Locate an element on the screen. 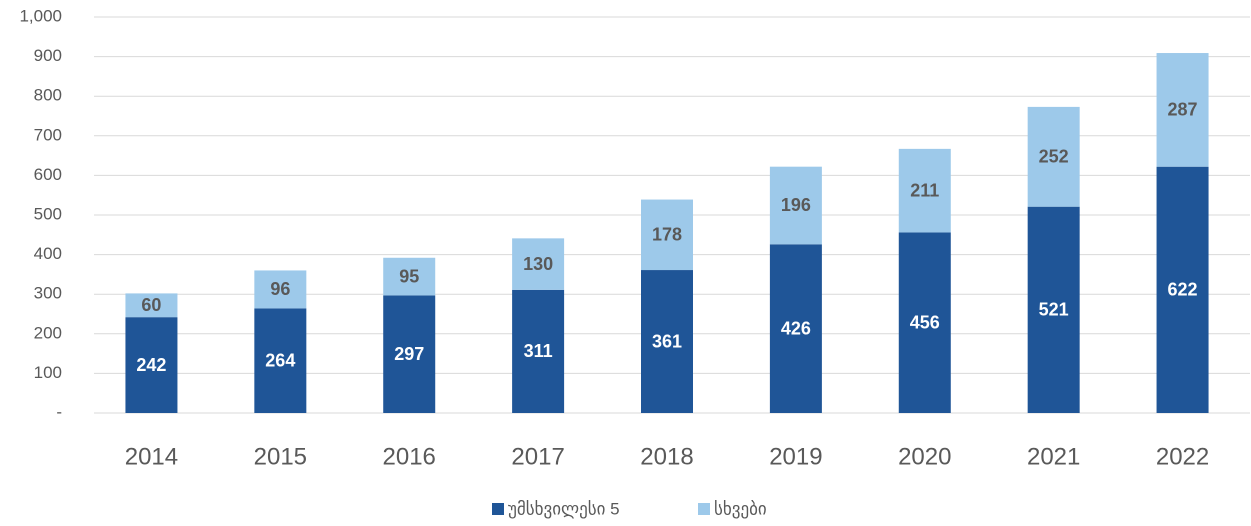 The width and height of the screenshot is (1251, 526). x-tick-label: 2017 is located at coordinates (537, 456).